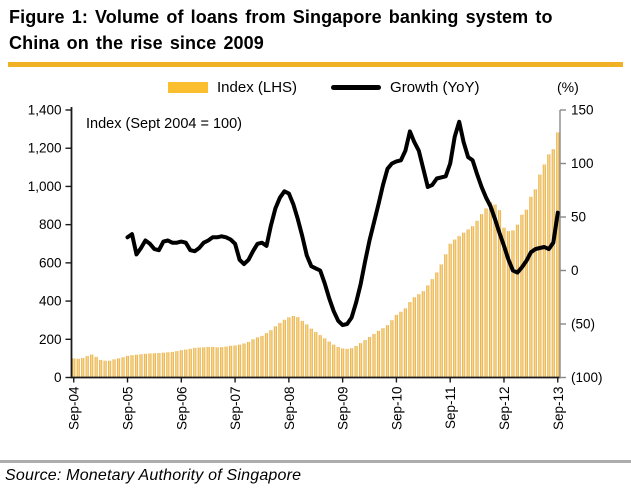 This screenshot has height=499, width=631. What do you see at coordinates (558, 409) in the screenshot?
I see `x-axis-label: Sep-13` at bounding box center [558, 409].